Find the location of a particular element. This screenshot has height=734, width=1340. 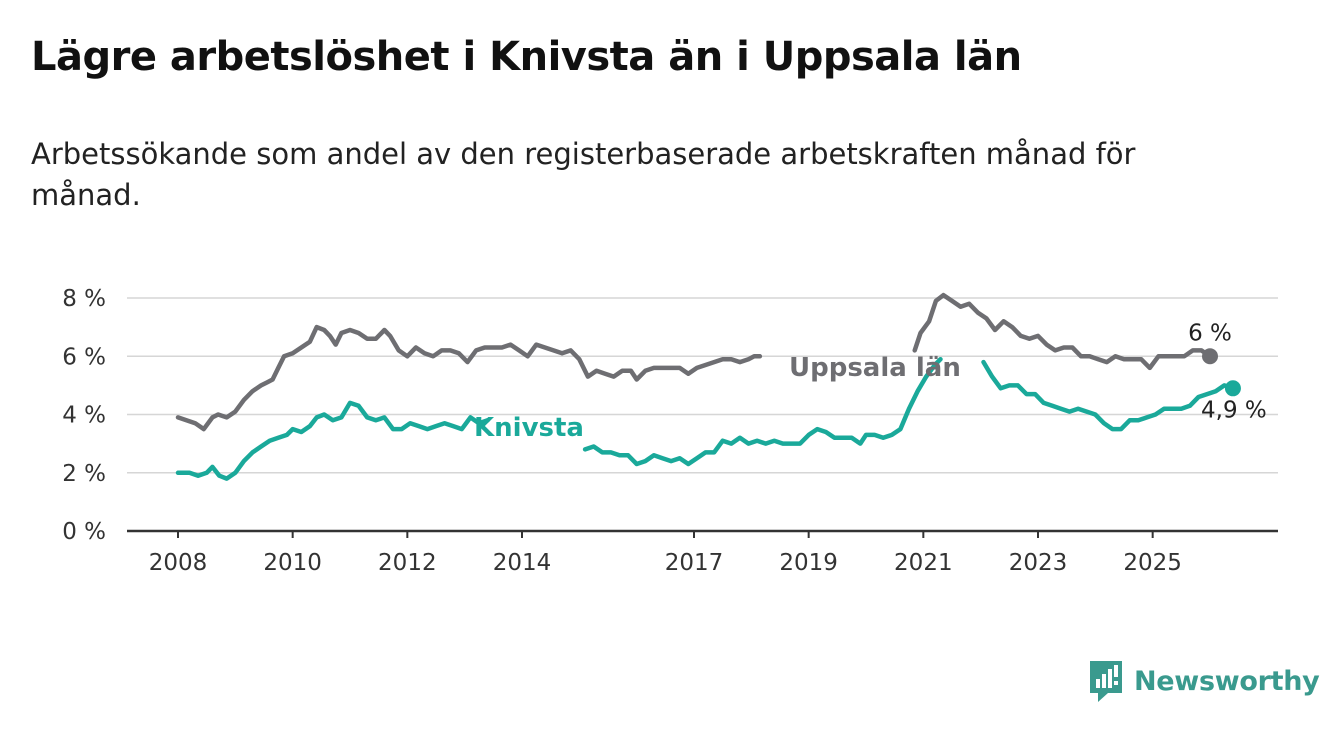

y-tick-label: 8 % is located at coordinates (84, 299).